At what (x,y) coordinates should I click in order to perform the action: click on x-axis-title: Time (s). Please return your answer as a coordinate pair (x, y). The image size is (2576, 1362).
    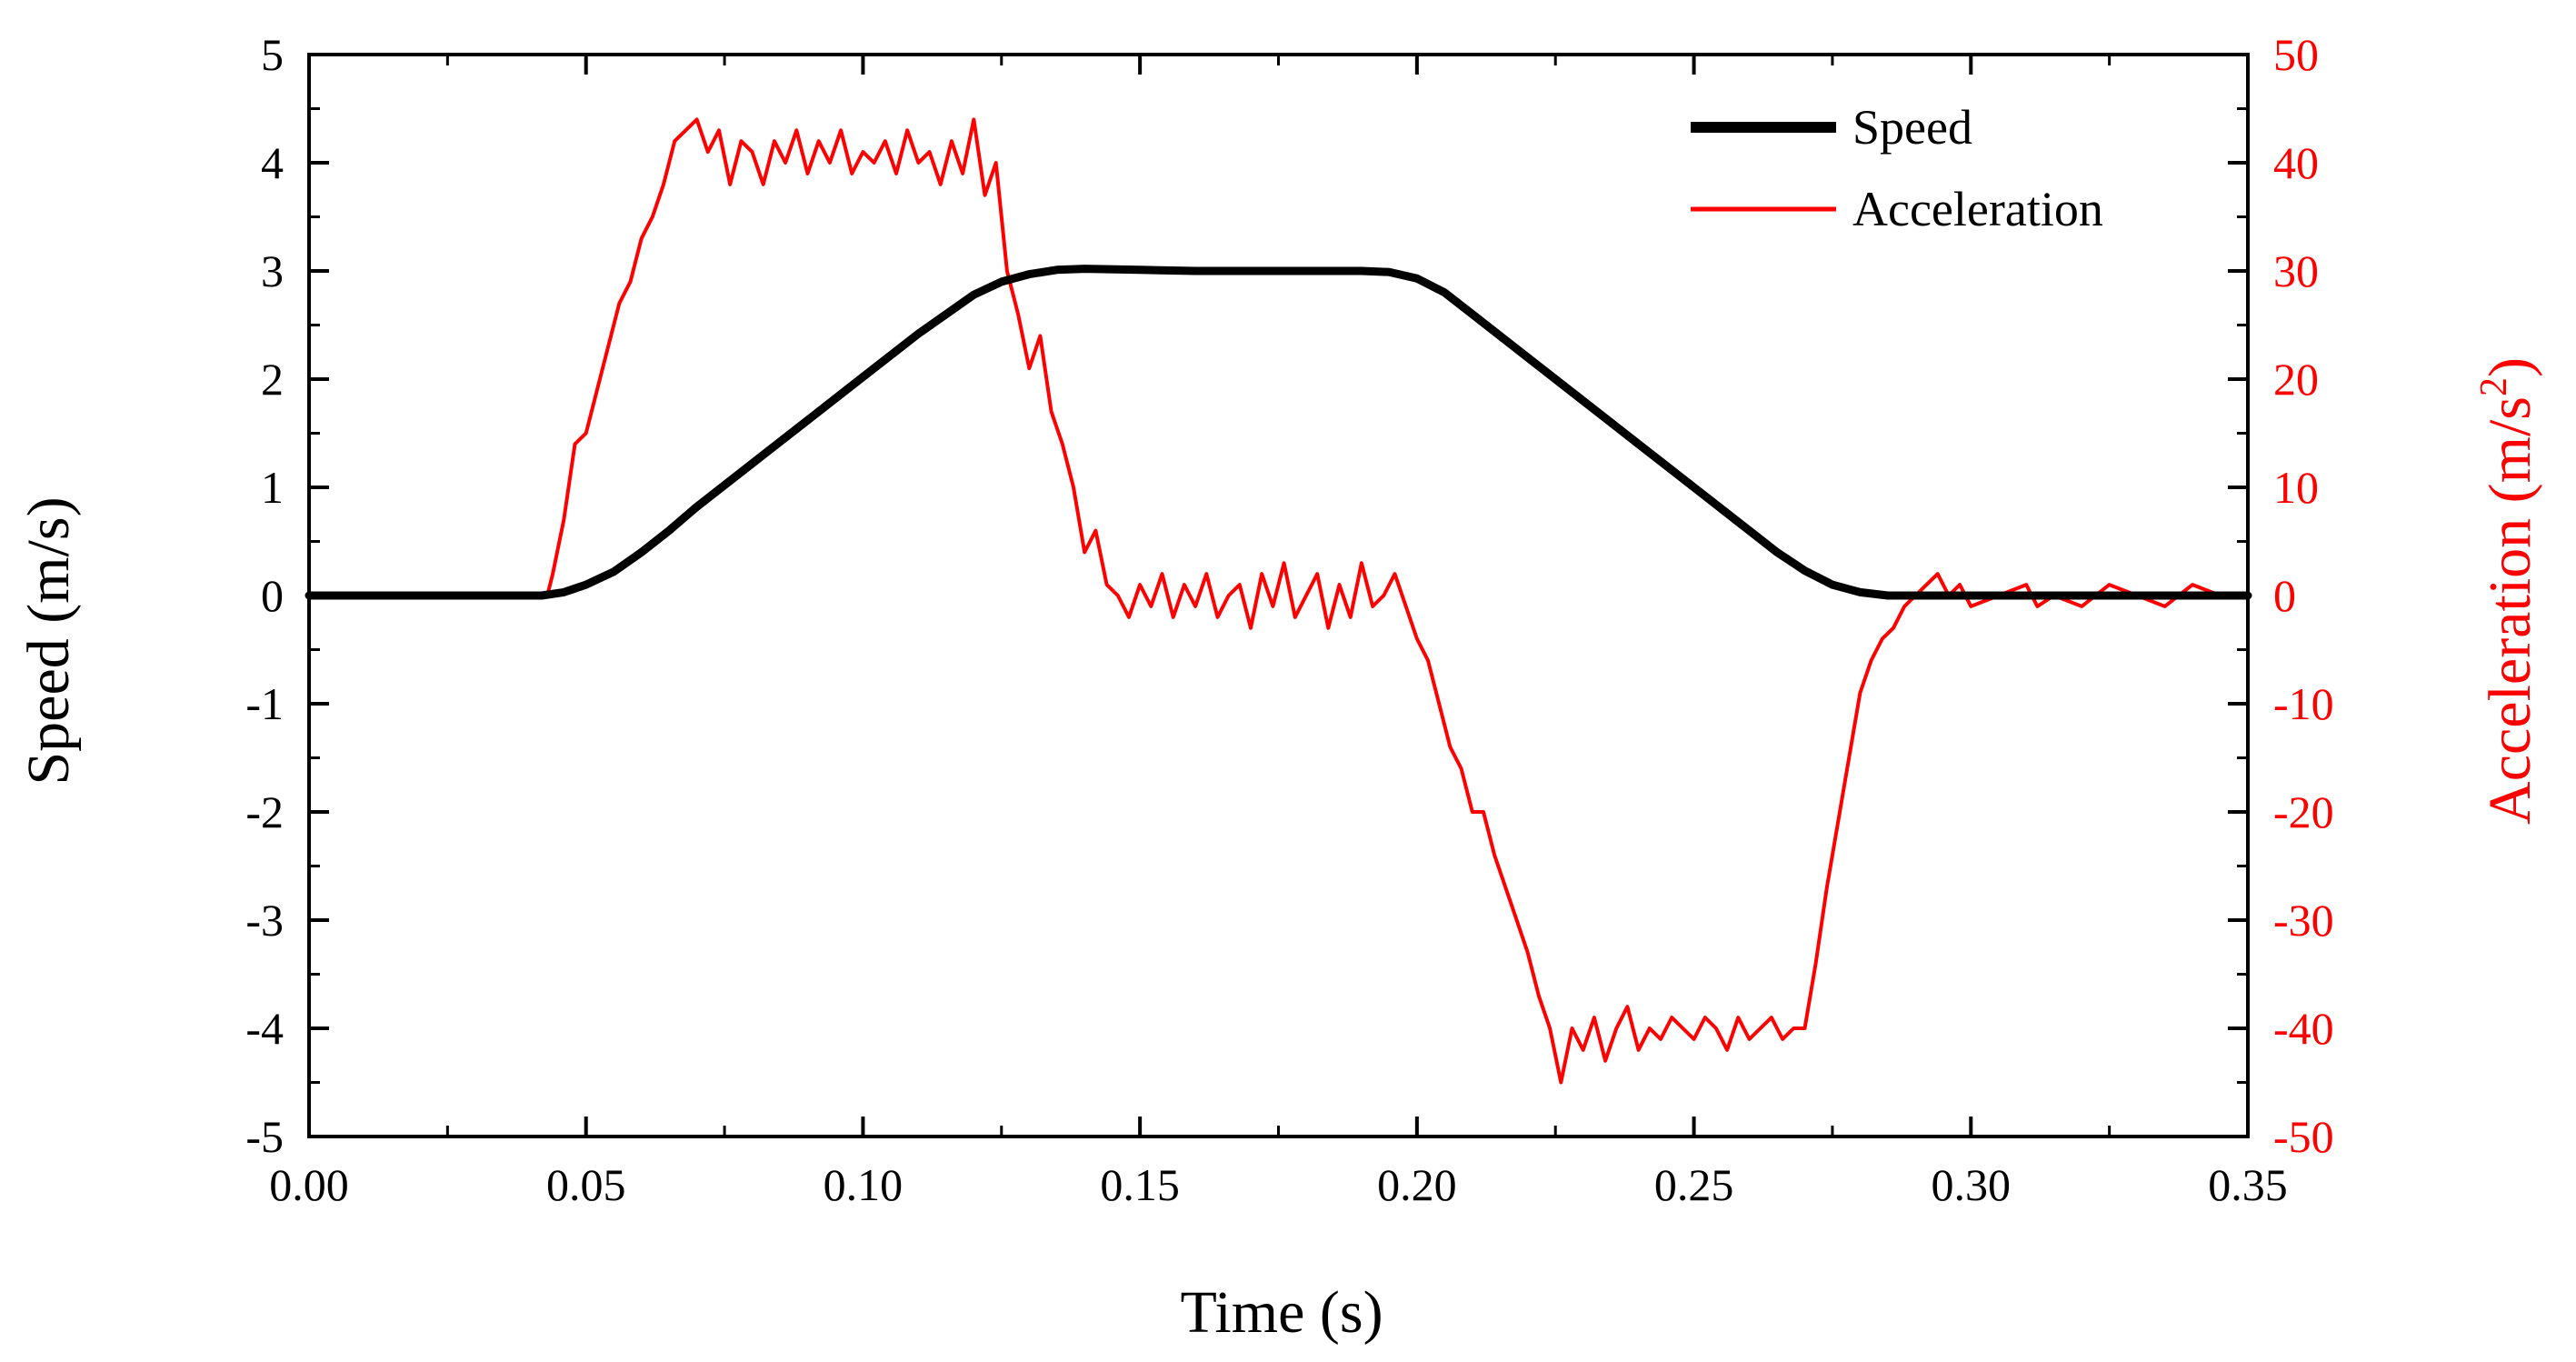
    Looking at the image, I should click on (1281, 1313).